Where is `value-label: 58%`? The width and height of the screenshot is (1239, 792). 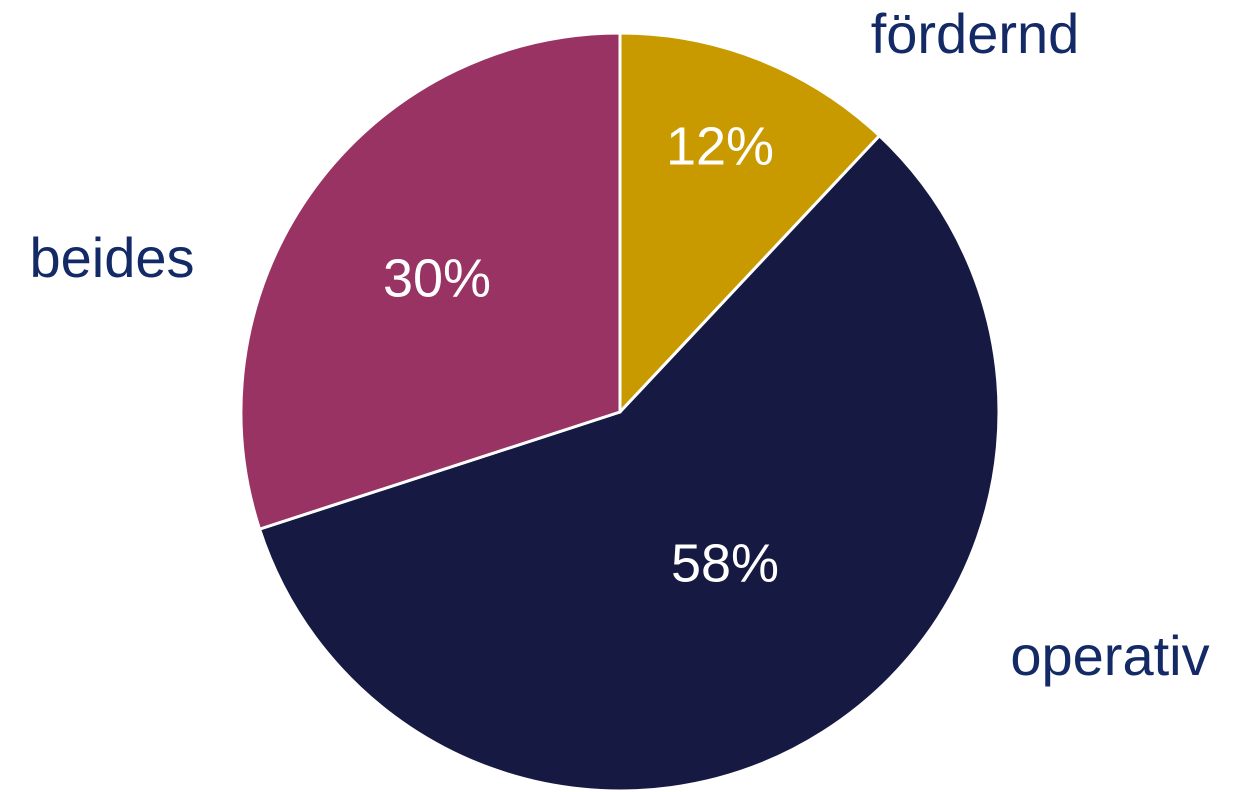 value-label: 58% is located at coordinates (725, 563).